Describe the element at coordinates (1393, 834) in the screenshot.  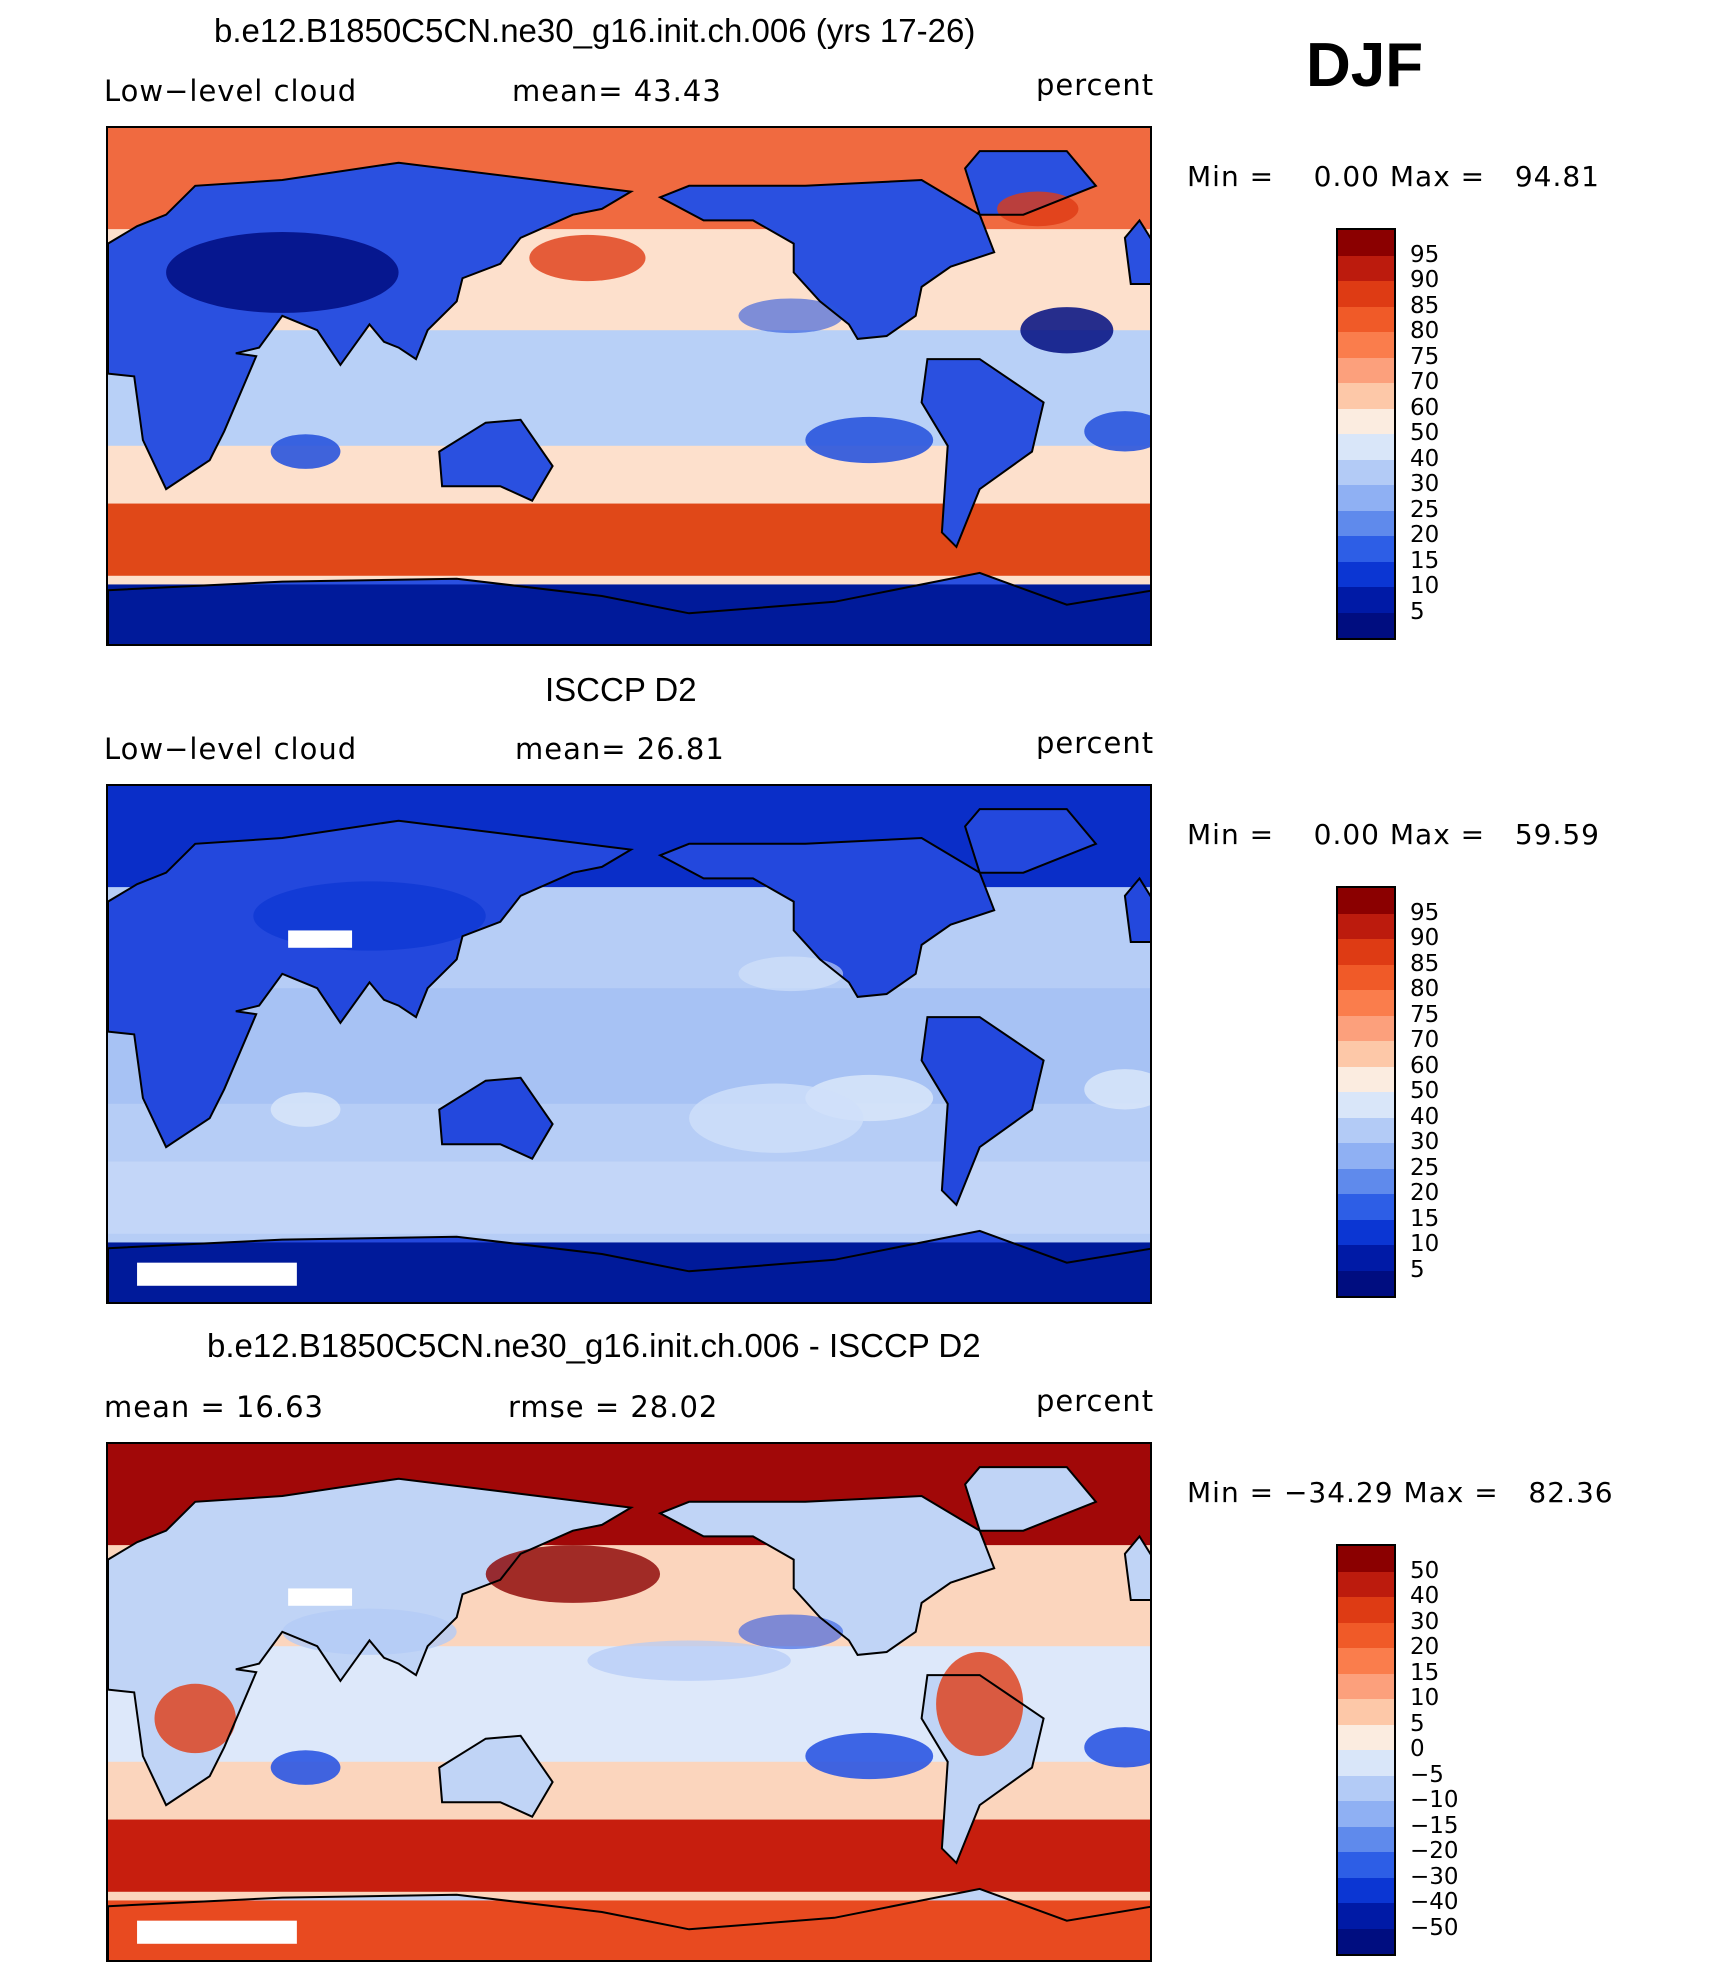
I see `min-max-label: Min = 0.00 Max = 59.59` at that location.